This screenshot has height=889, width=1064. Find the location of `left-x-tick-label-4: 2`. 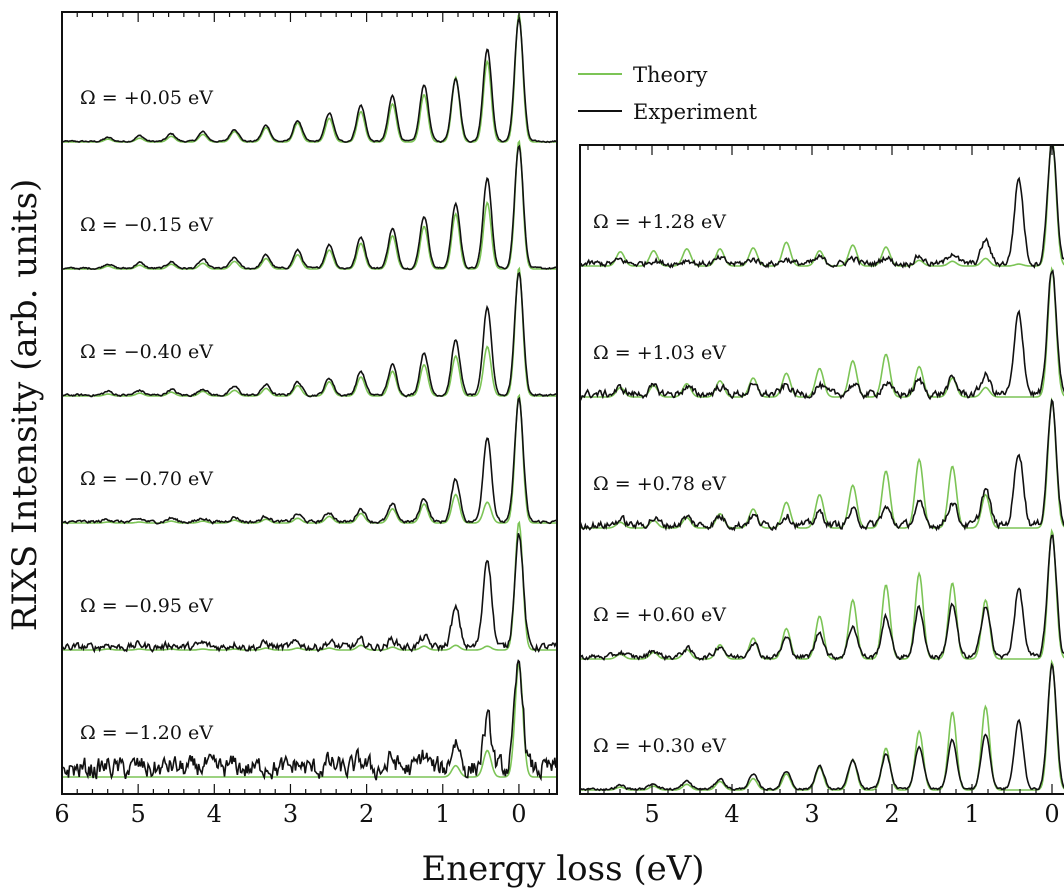

left-x-tick-label-4: 2 is located at coordinates (366, 814).